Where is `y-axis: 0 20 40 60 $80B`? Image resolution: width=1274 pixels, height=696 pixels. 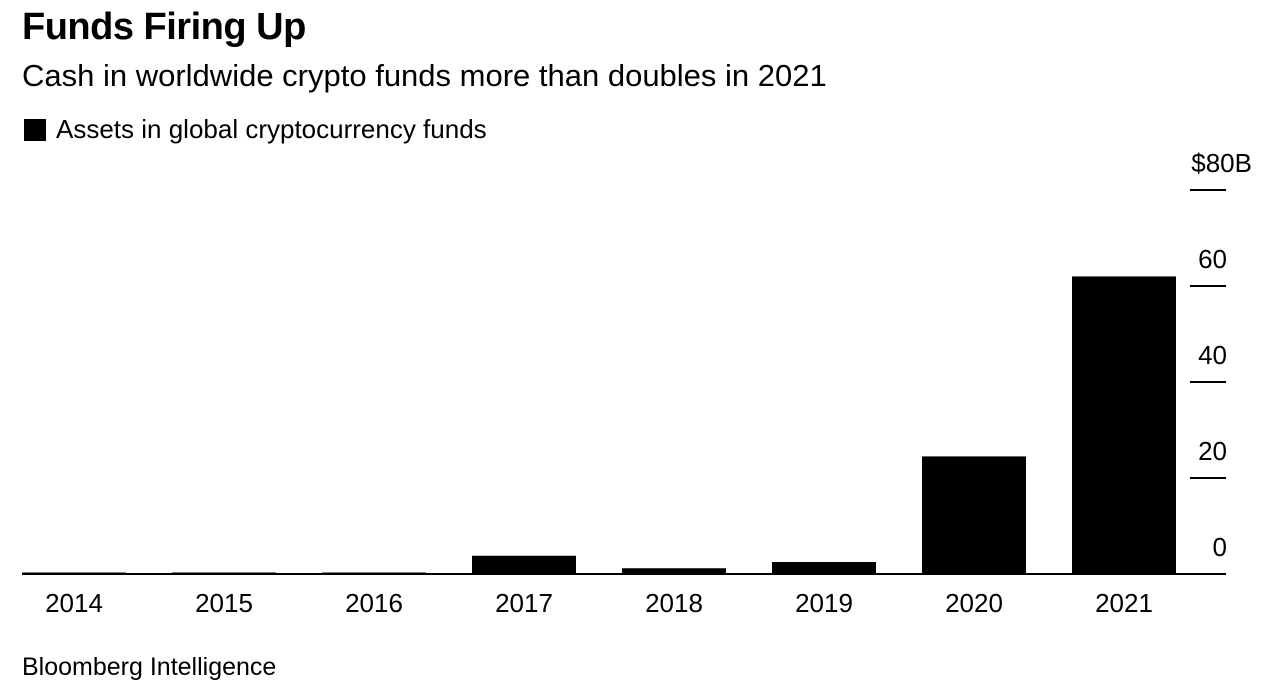 y-axis: 0 20 40 60 $80B is located at coordinates (1221, 355).